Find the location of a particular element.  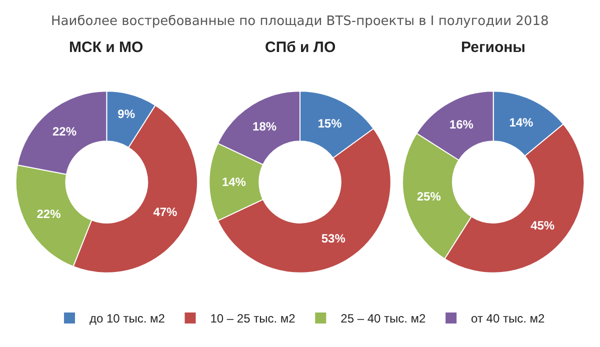

chart-title: МСК и МО is located at coordinates (106, 47).